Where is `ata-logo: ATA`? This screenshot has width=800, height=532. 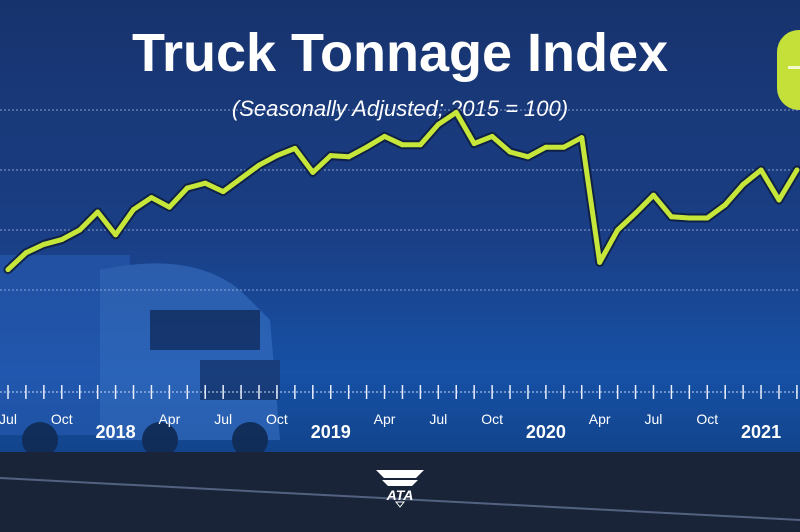 ata-logo: ATA is located at coordinates (400, 489).